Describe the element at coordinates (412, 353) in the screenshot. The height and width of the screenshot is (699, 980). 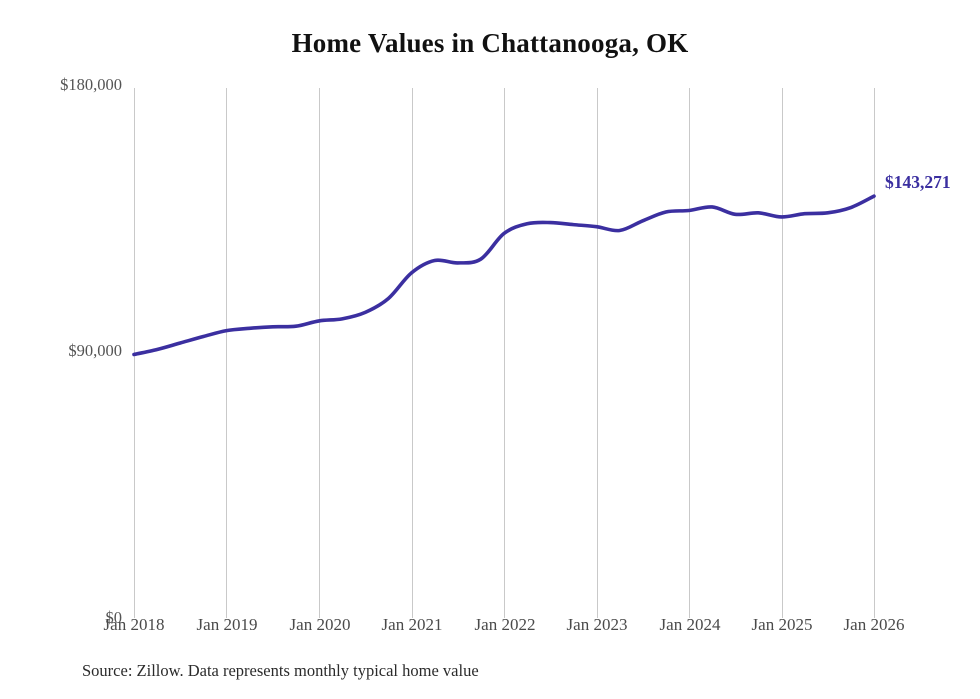
I see `gridline-jan-2021` at that location.